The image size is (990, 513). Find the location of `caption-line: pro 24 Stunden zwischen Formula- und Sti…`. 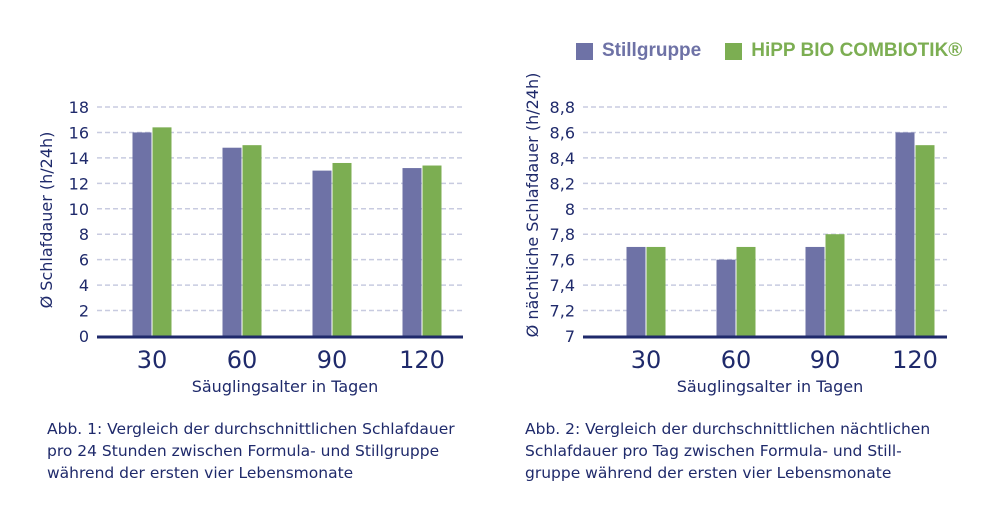

caption-line: pro 24 Stunden zwischen Formula- und Sti… is located at coordinates (243, 451).